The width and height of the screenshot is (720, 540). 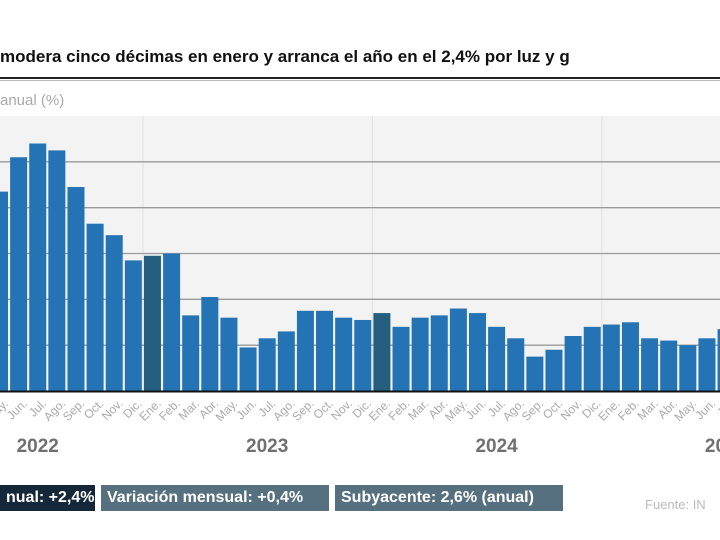 What do you see at coordinates (675, 504) in the screenshot?
I see `source-note: Fuente: IN` at bounding box center [675, 504].